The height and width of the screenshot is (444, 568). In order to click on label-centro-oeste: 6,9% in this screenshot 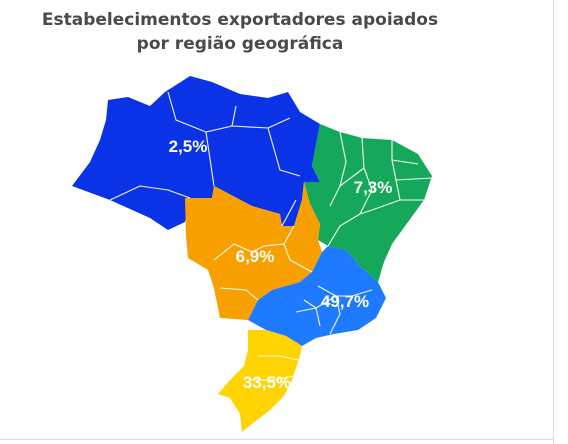, I will do `click(255, 256)`.